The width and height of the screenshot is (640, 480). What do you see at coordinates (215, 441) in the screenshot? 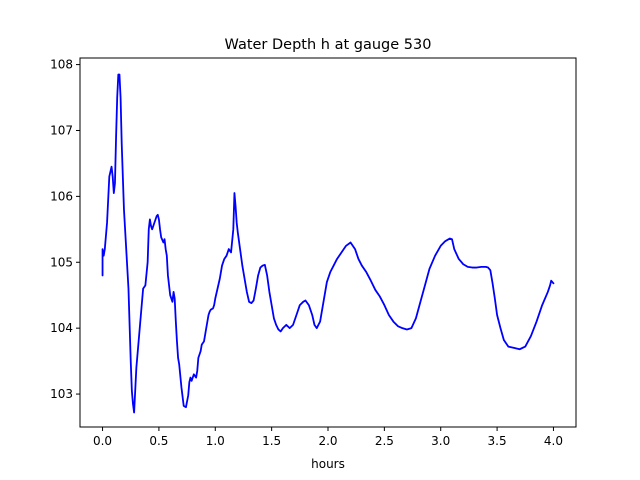
I see `x-tick-label: 1.0` at bounding box center [215, 441].